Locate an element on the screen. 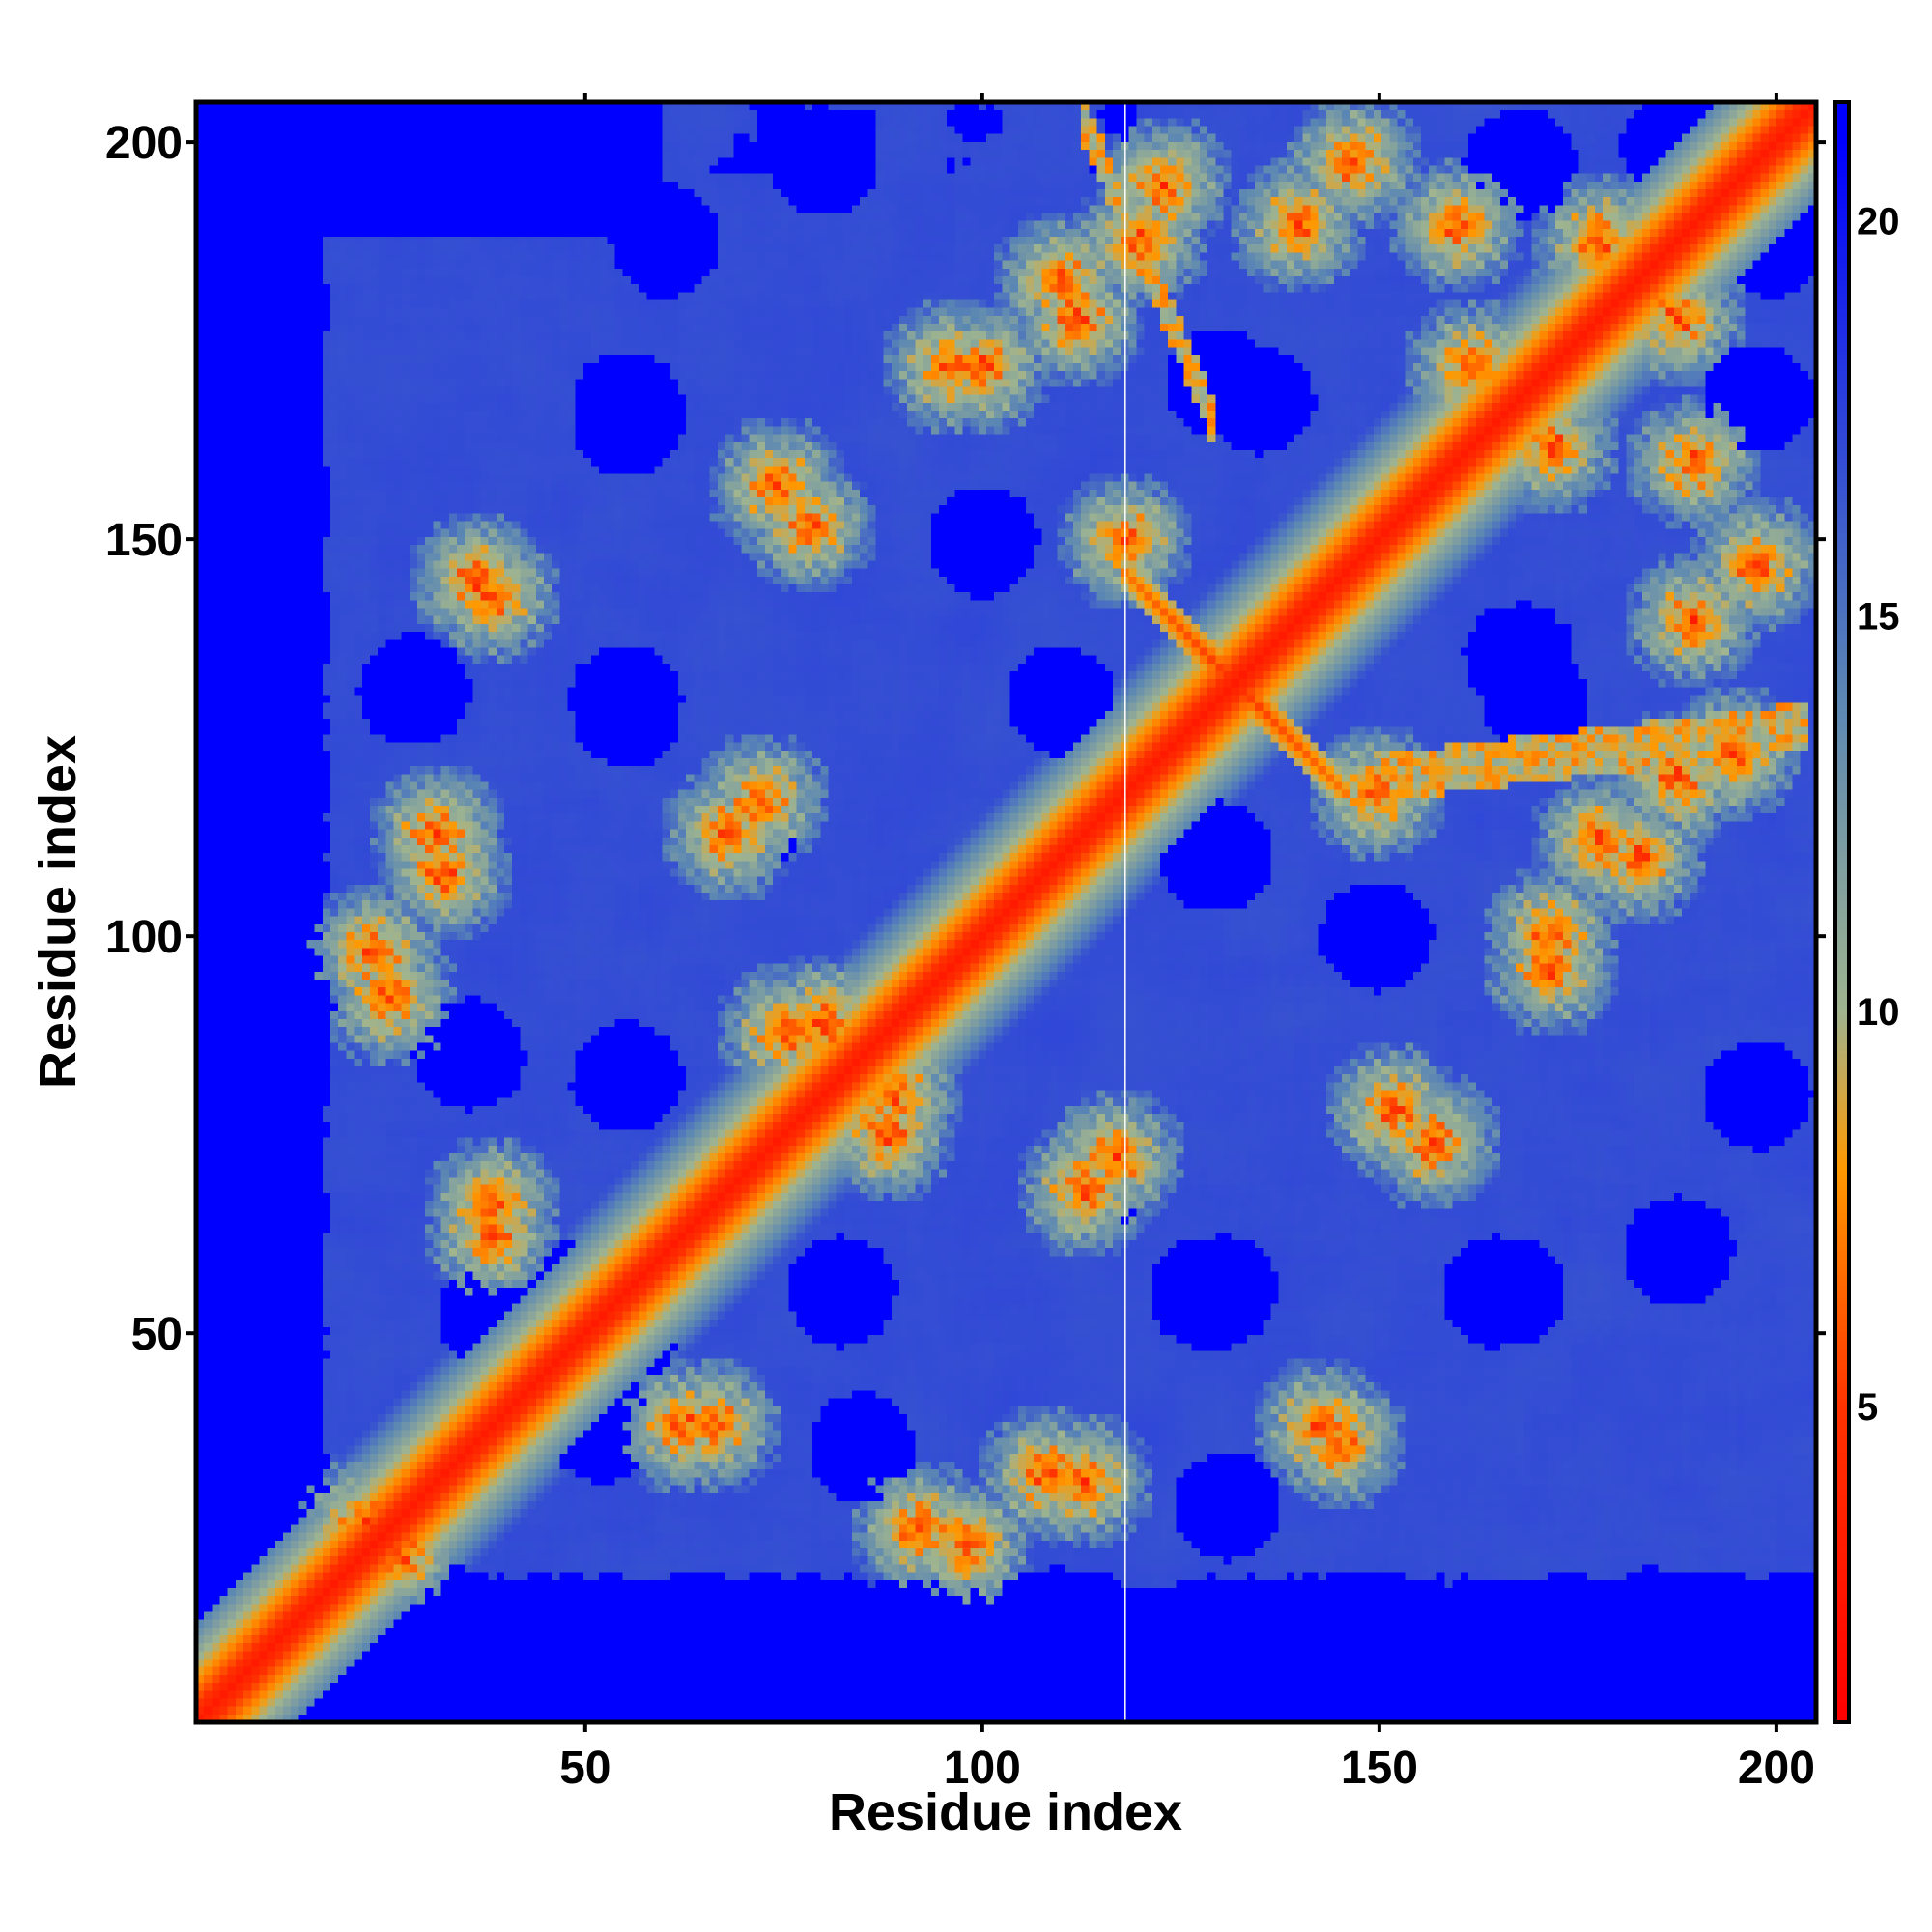 The height and width of the screenshot is (1932, 1932). colorbar-tick-label: 15 is located at coordinates (1878, 617).